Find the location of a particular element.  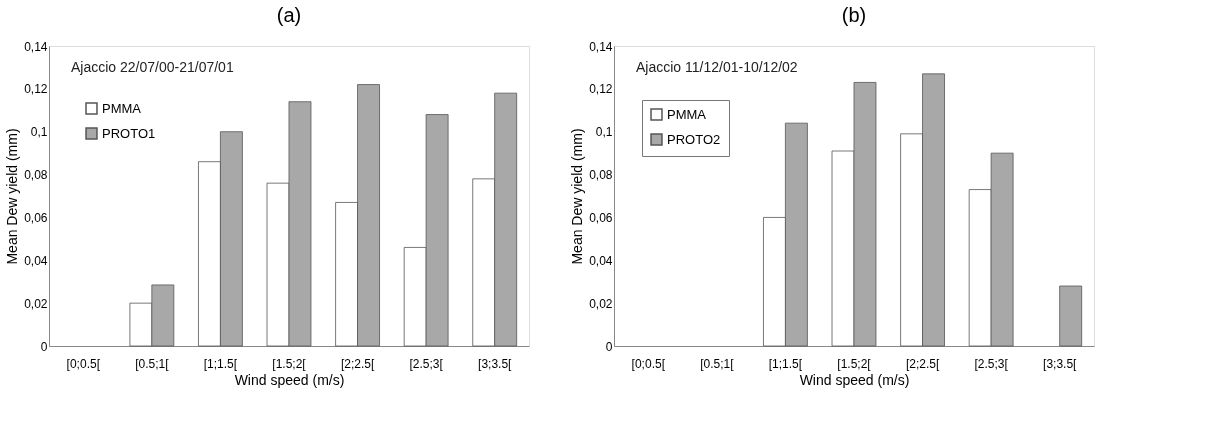

legend-label: PROTO2 is located at coordinates (694, 139).